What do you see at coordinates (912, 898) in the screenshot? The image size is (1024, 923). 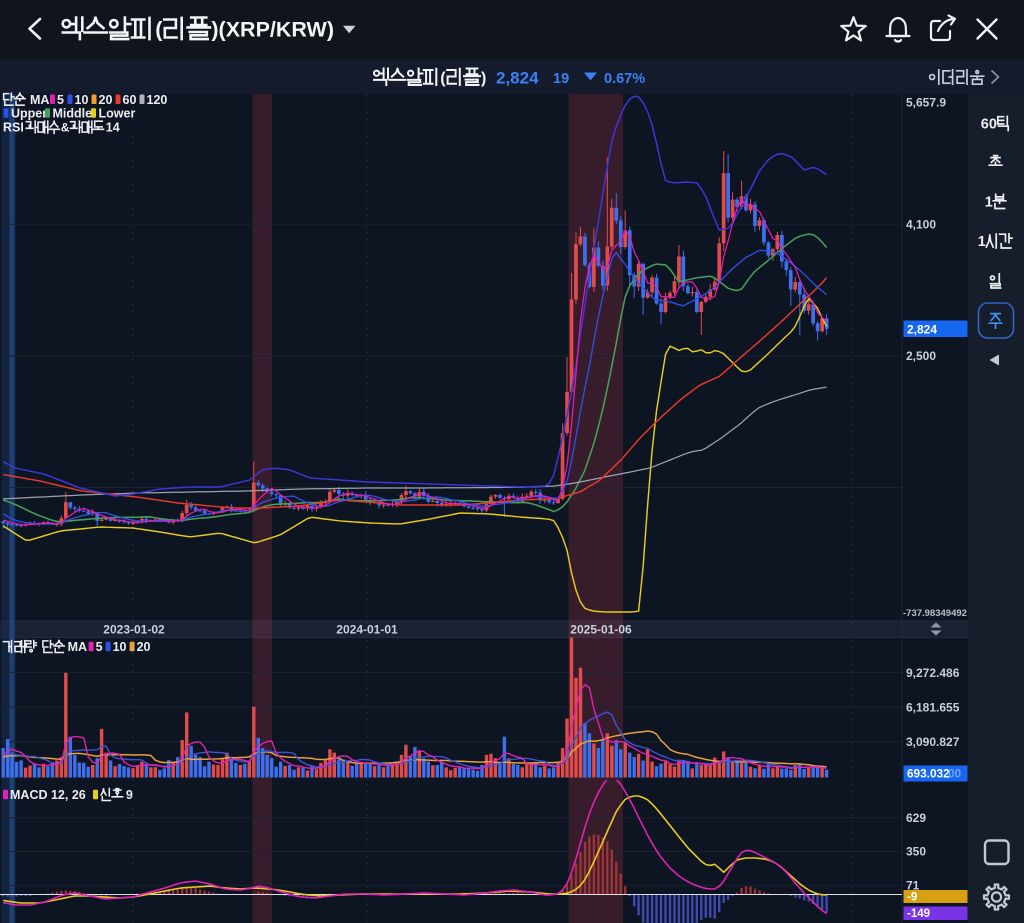 I see `svg-text: -9` at bounding box center [912, 898].